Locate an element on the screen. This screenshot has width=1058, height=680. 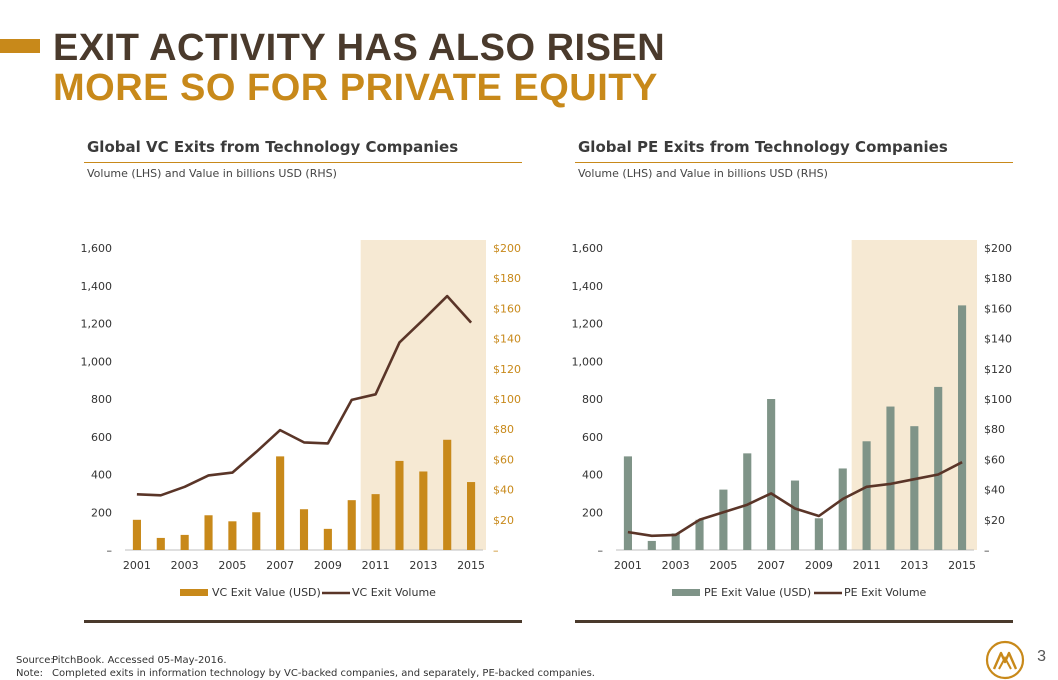
pe-bottom-rule is located at coordinates (794, 621).